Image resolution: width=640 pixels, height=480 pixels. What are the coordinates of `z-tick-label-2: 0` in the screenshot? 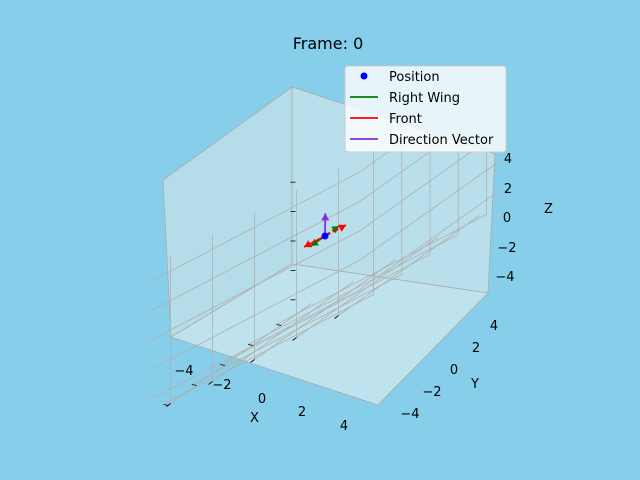 It's located at (507, 218).